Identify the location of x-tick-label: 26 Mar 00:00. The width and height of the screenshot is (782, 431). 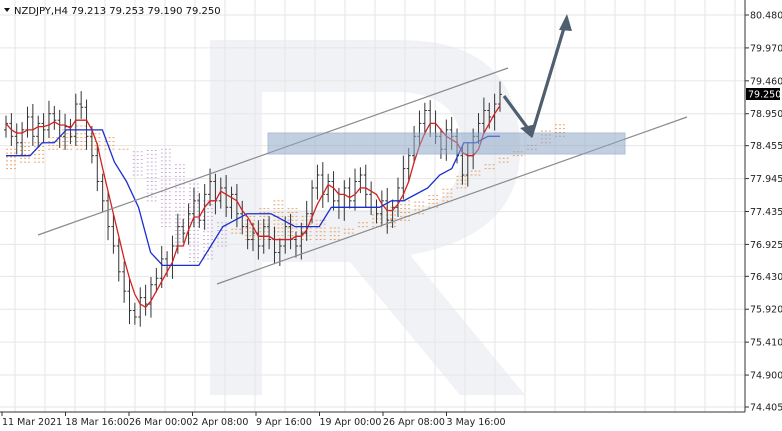
(160, 422).